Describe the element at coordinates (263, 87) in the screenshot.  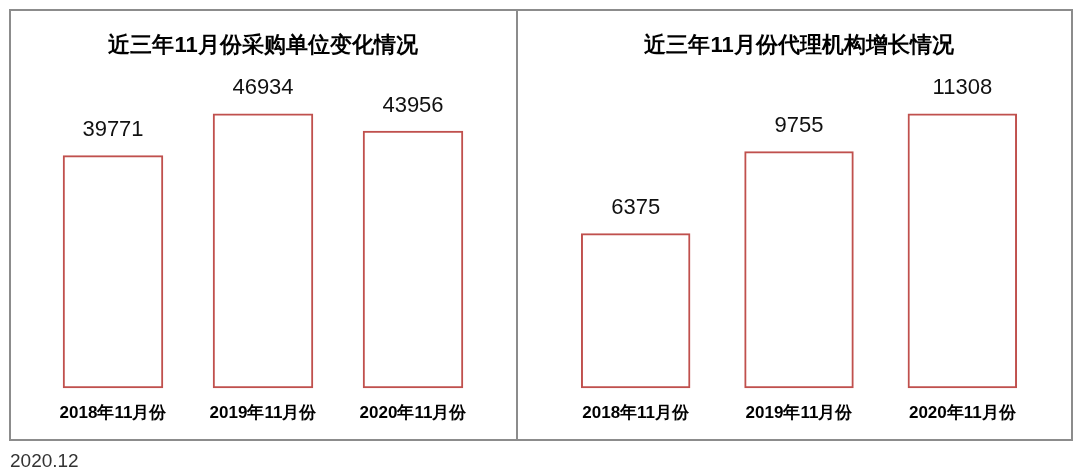
I see `data-label: 46934` at that location.